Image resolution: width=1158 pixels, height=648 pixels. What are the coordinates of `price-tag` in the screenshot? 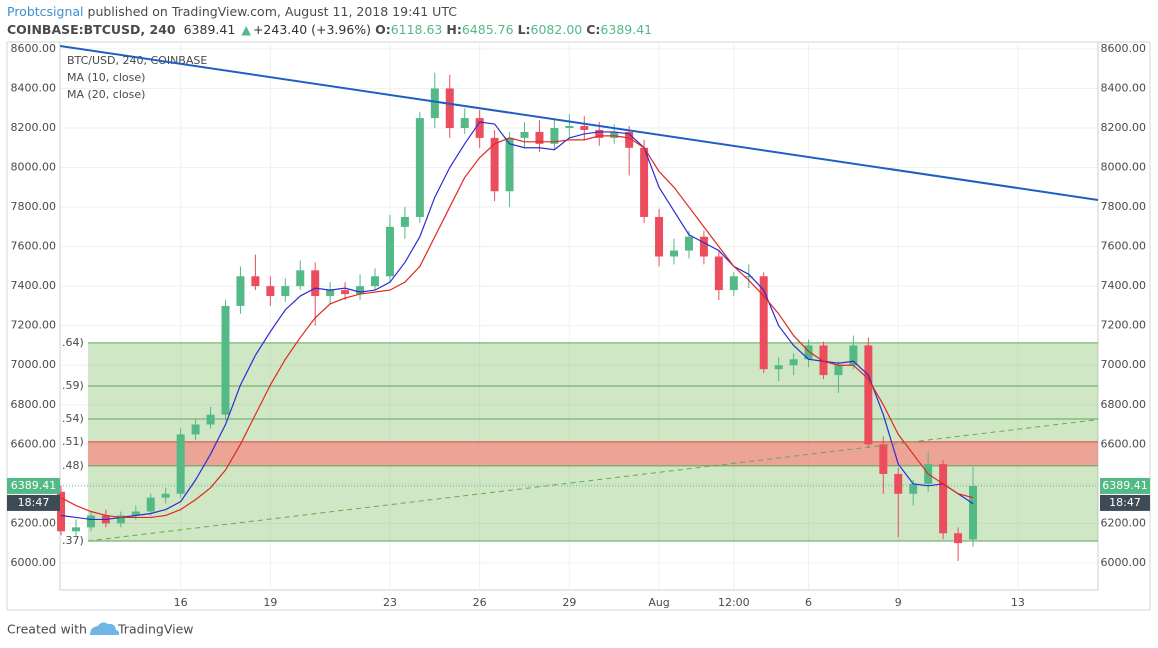 It's located at (1125, 485).